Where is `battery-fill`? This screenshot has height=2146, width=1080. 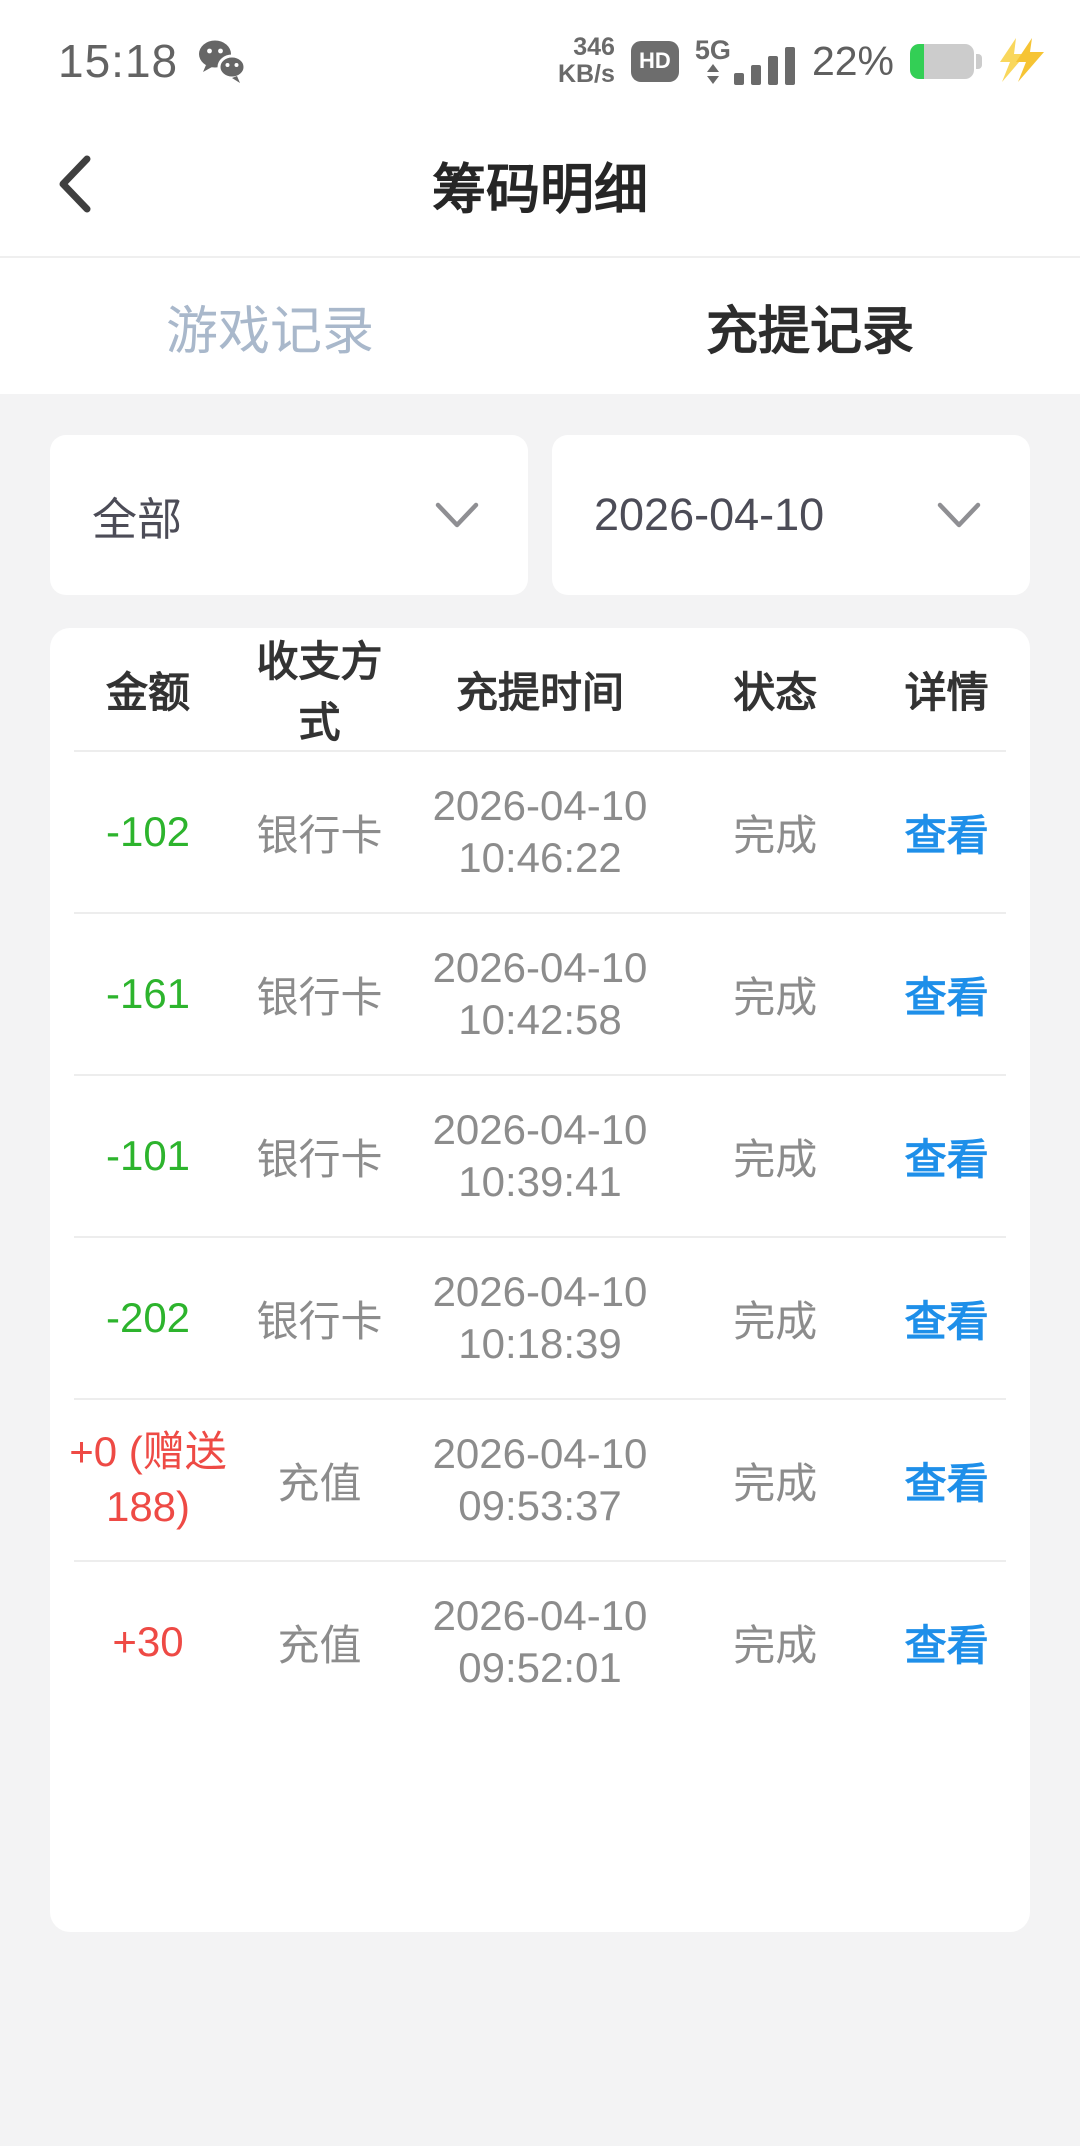
battery-fill is located at coordinates (917, 61).